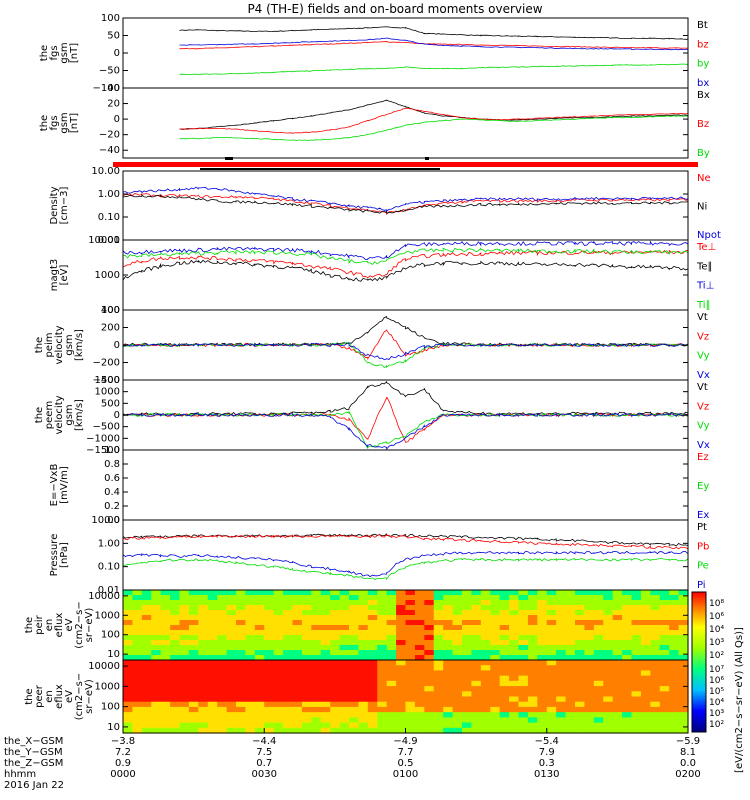 The image size is (750, 800). Describe the element at coordinates (405, 419) in the screenshot. I see `series-vz-line` at that location.